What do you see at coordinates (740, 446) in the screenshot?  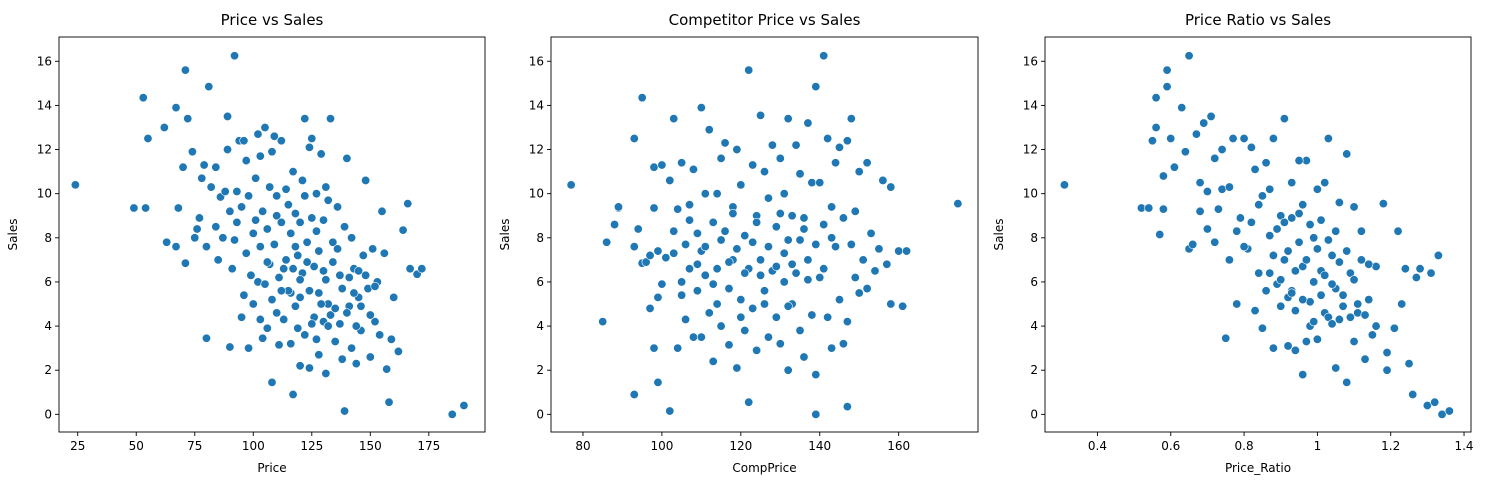 I see `x-tick-label: 120` at bounding box center [740, 446].